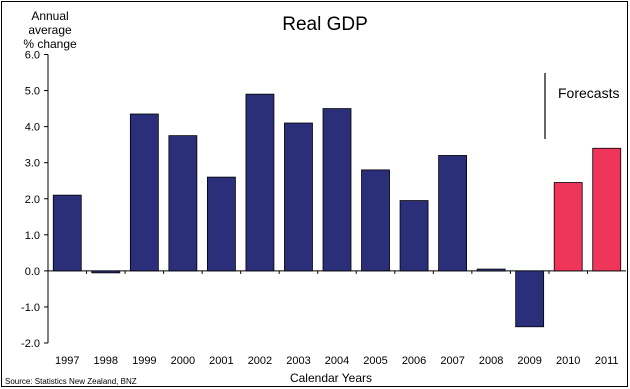 Image resolution: width=630 pixels, height=389 pixels. What do you see at coordinates (221, 361) in the screenshot?
I see `x-tick-label: 2001` at bounding box center [221, 361].